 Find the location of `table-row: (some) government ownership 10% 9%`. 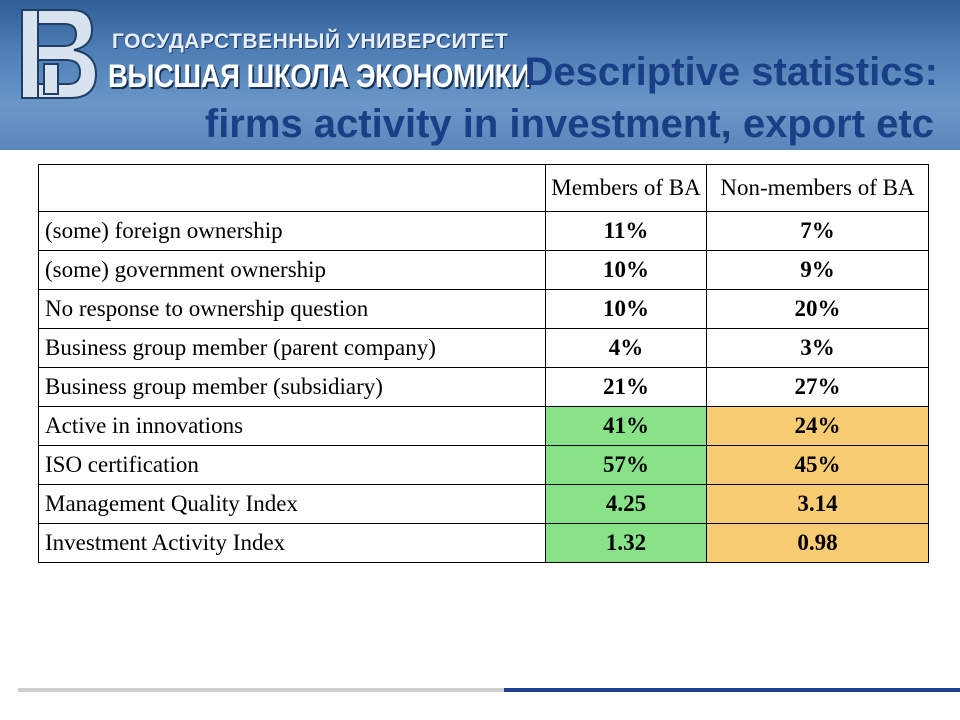

table-row: (some) government ownership 10% 9% is located at coordinates (483, 270).